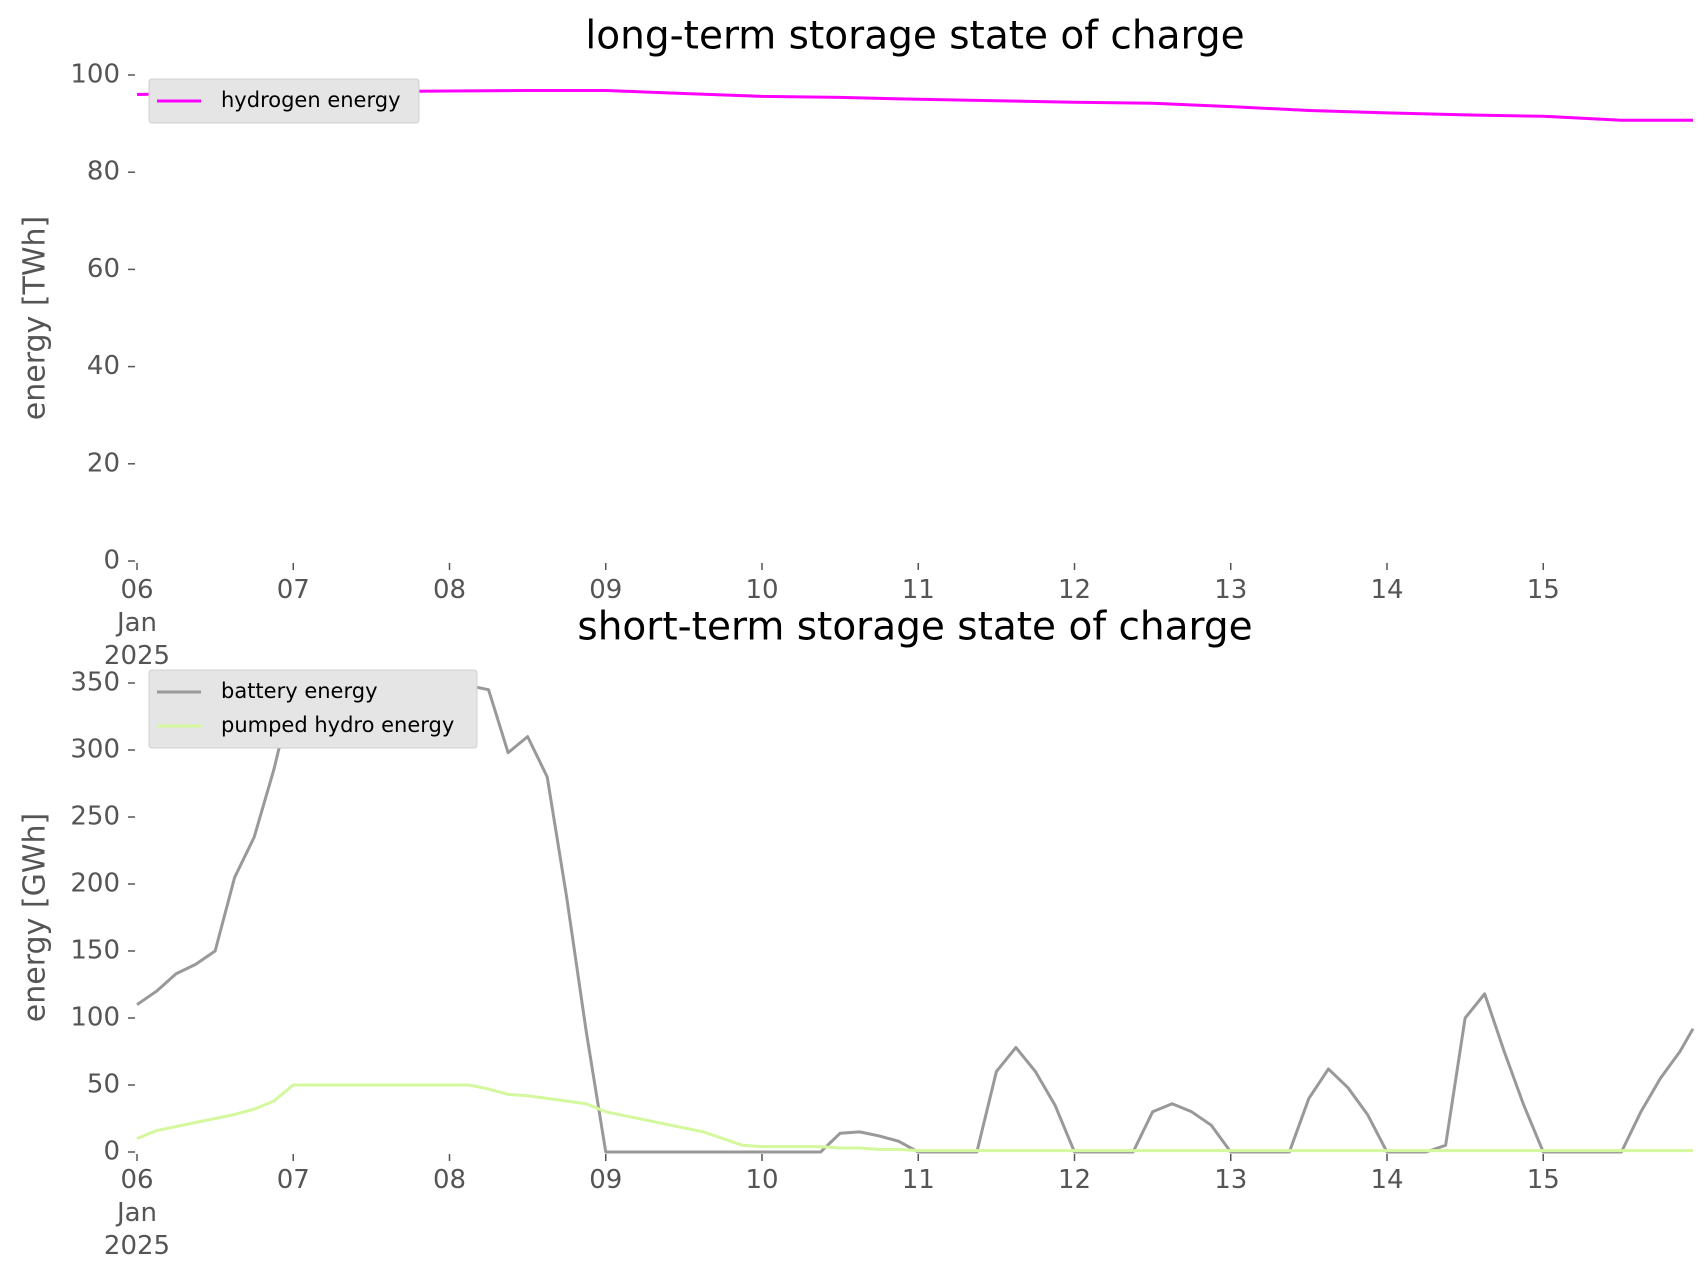 This screenshot has width=1706, height=1277. I want to click on legend-label: hydrogen energy, so click(311, 100).